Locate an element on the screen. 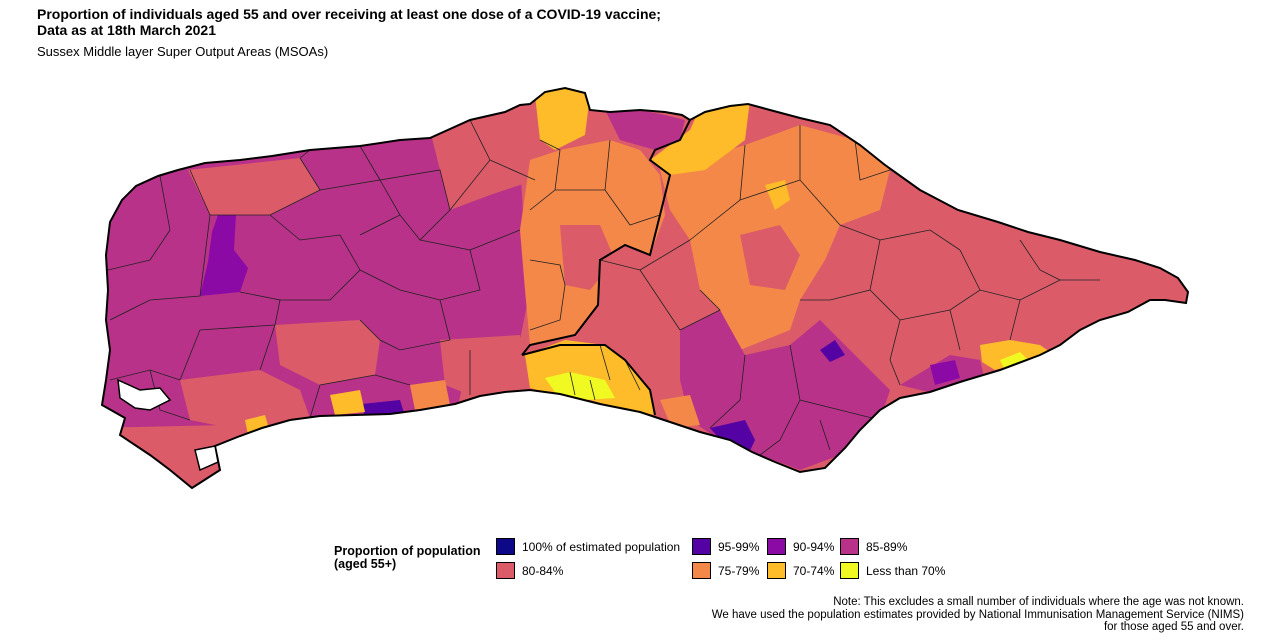 This screenshot has width=1280, height=640. legend-item-75-79: 75-79% is located at coordinates (725, 570).